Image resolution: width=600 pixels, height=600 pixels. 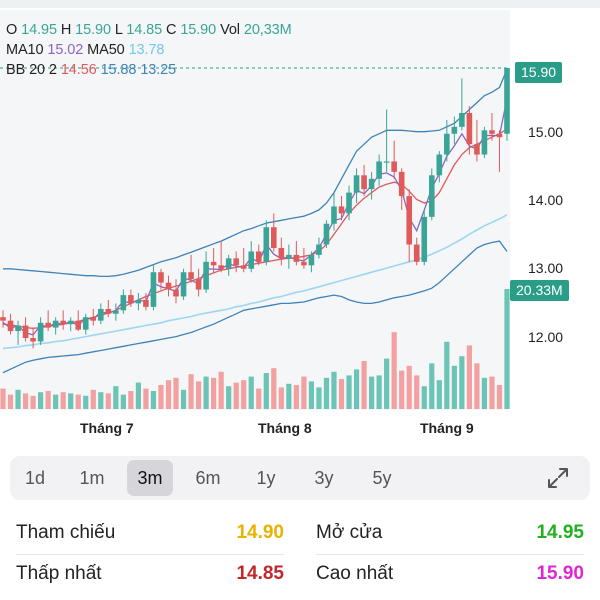 What do you see at coordinates (546, 200) in the screenshot?
I see `y-axis-label: 14.00` at bounding box center [546, 200].